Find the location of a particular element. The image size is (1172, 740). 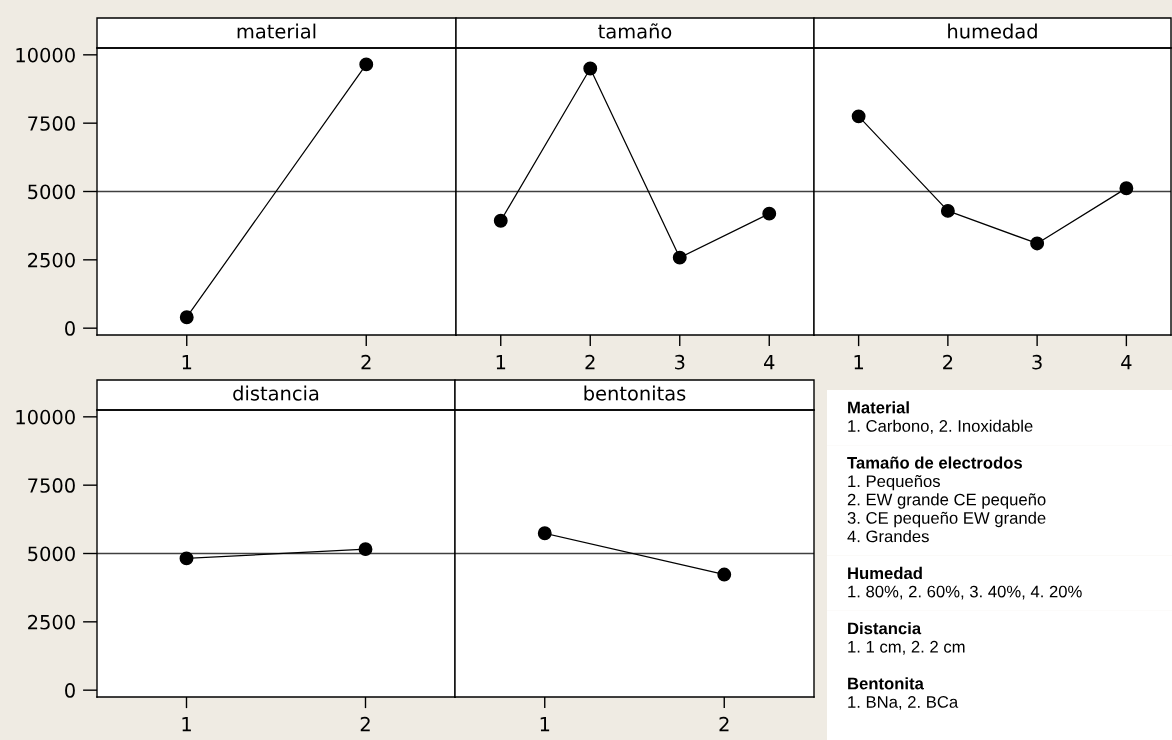

text: Bentonita is located at coordinates (886, 683).